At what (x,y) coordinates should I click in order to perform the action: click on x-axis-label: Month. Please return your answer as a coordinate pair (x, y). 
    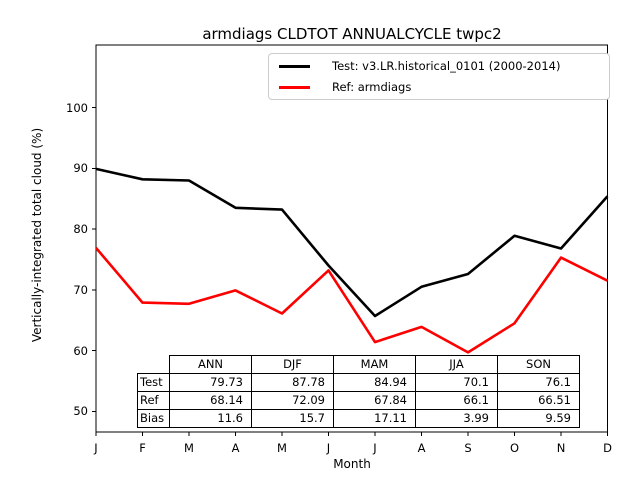
    Looking at the image, I should click on (352, 464).